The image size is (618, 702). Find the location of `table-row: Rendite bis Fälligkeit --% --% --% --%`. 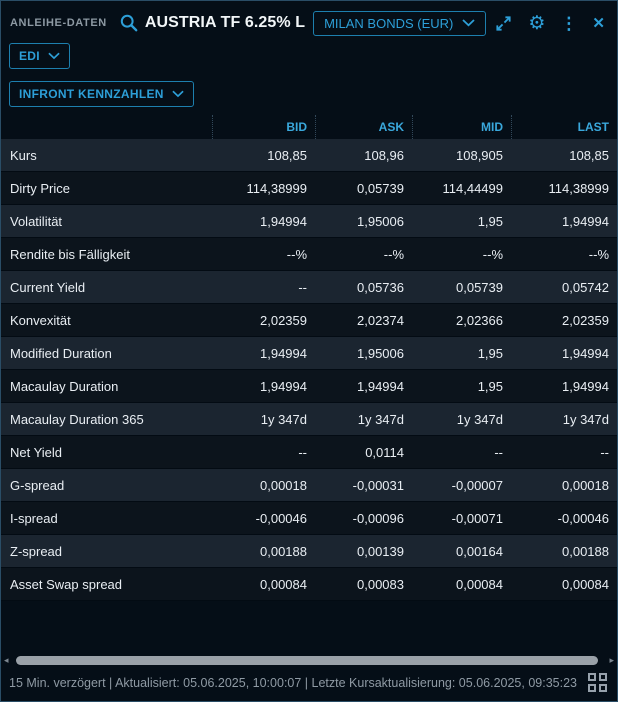

table-row: Rendite bis Fälligkeit --% --% --% --% is located at coordinates (309, 254).